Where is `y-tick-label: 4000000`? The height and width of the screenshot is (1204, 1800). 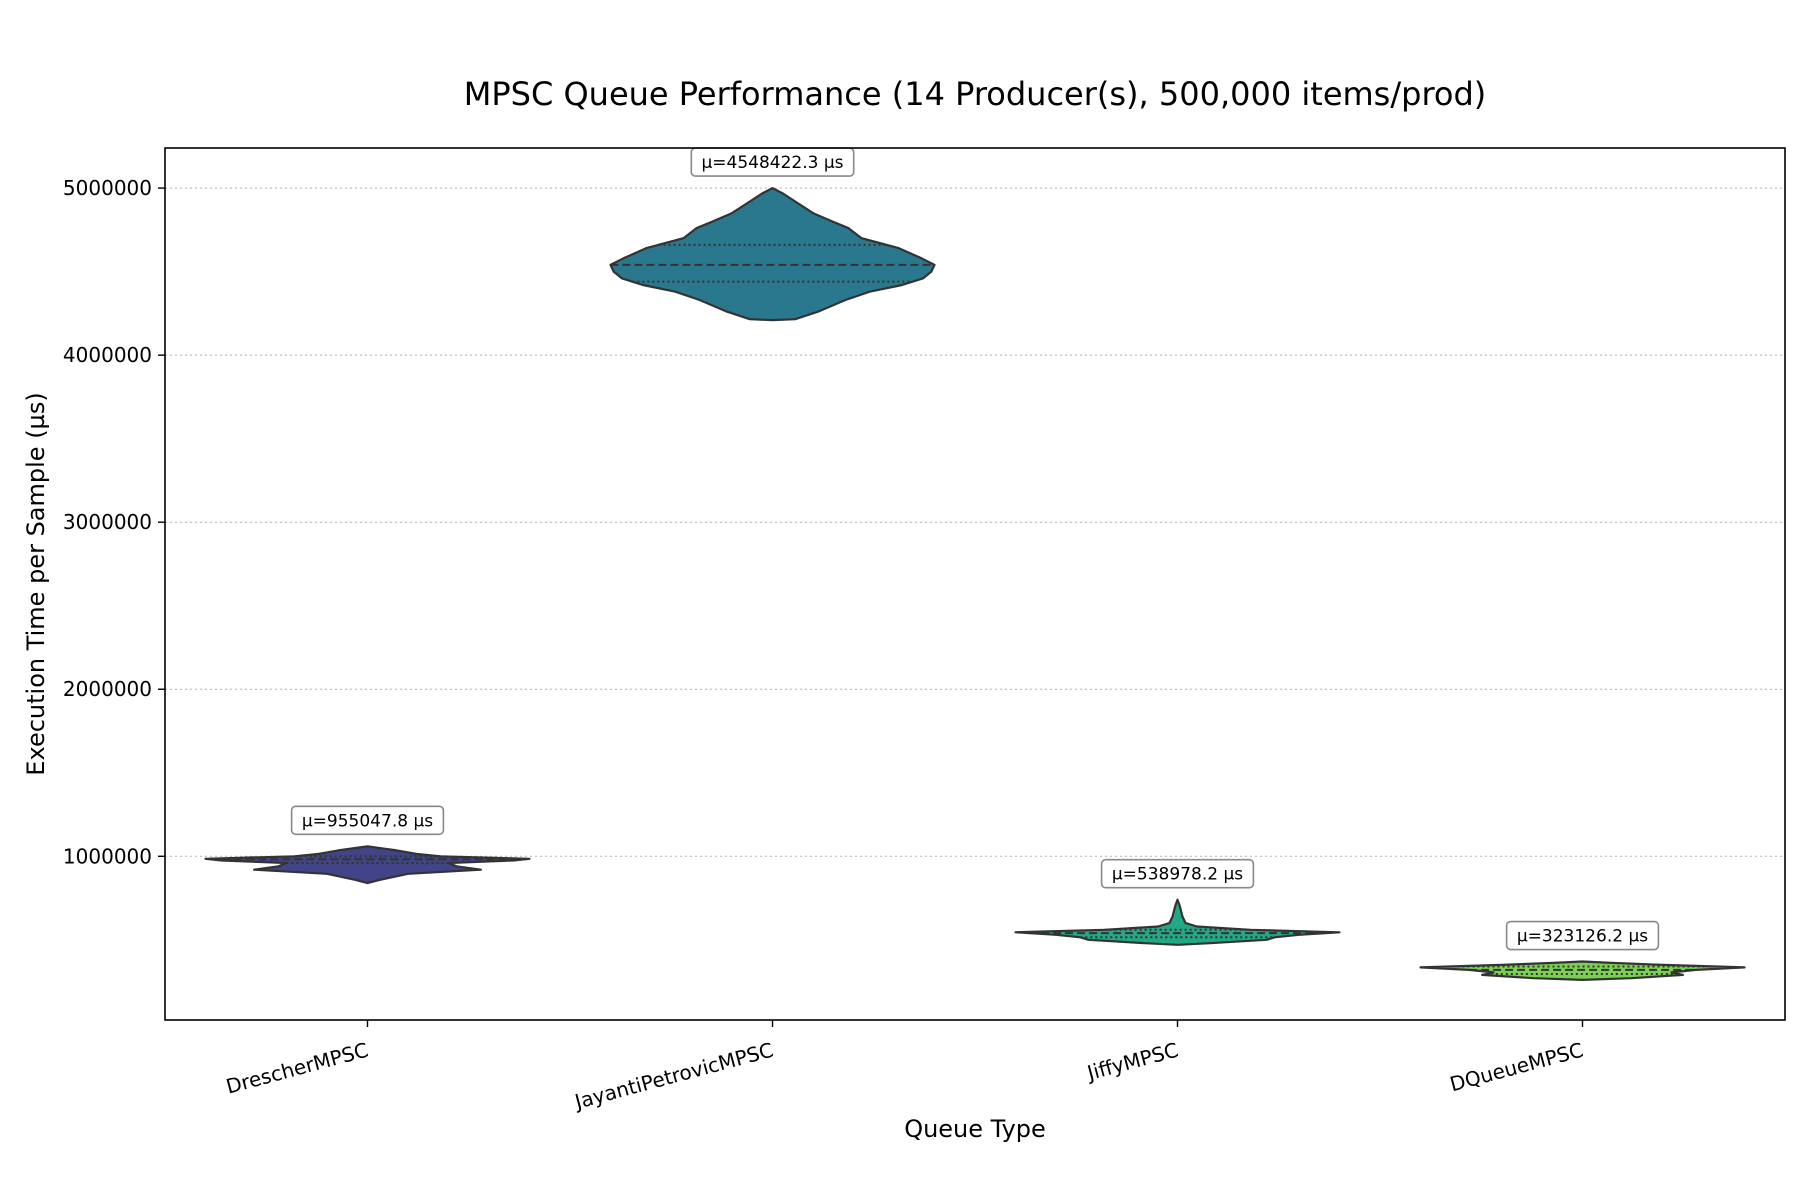
y-tick-label: 4000000 is located at coordinates (107, 355).